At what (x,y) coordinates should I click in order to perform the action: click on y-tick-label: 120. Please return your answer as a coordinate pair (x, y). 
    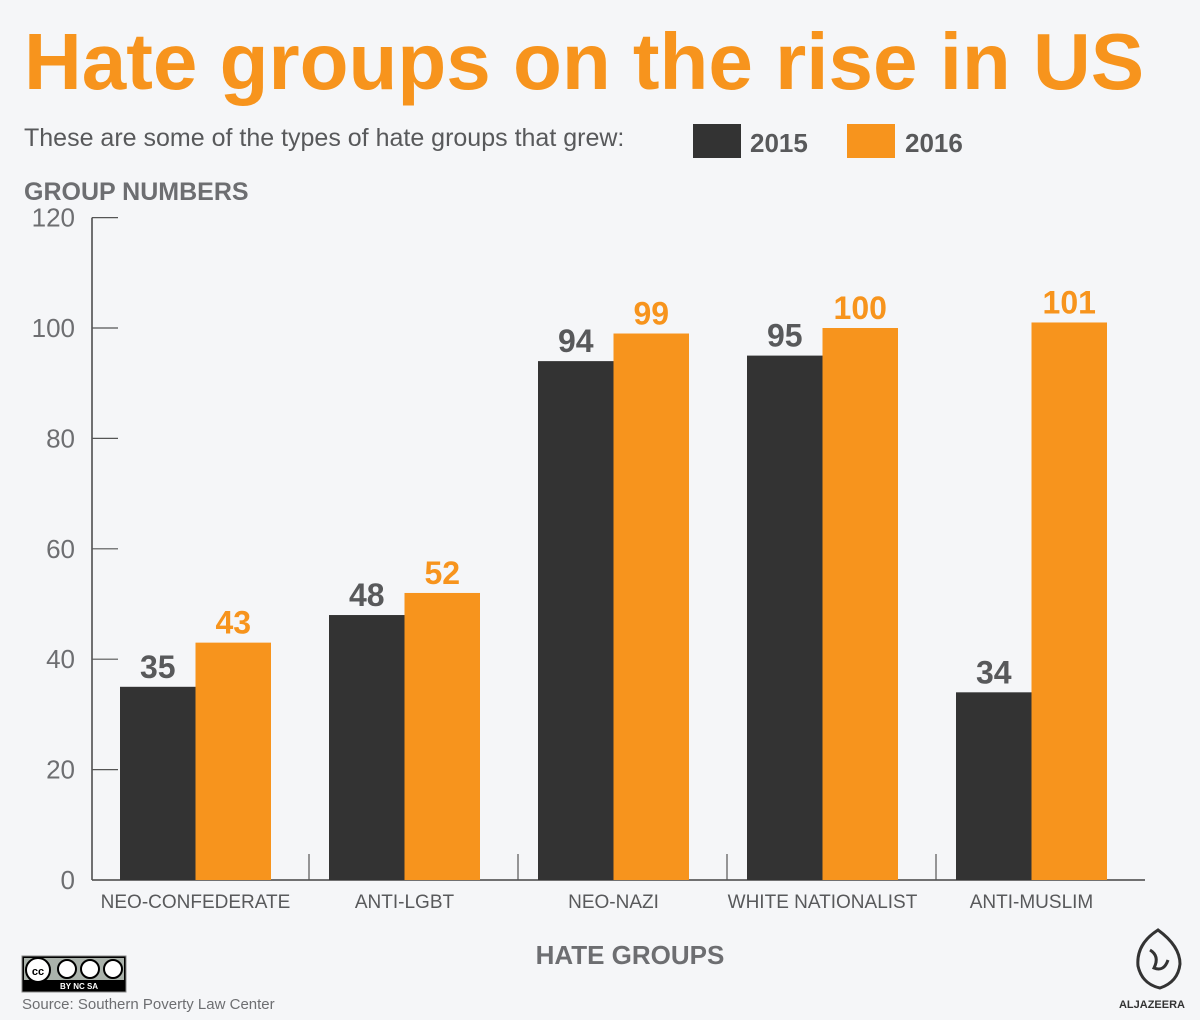
    Looking at the image, I should click on (53, 218).